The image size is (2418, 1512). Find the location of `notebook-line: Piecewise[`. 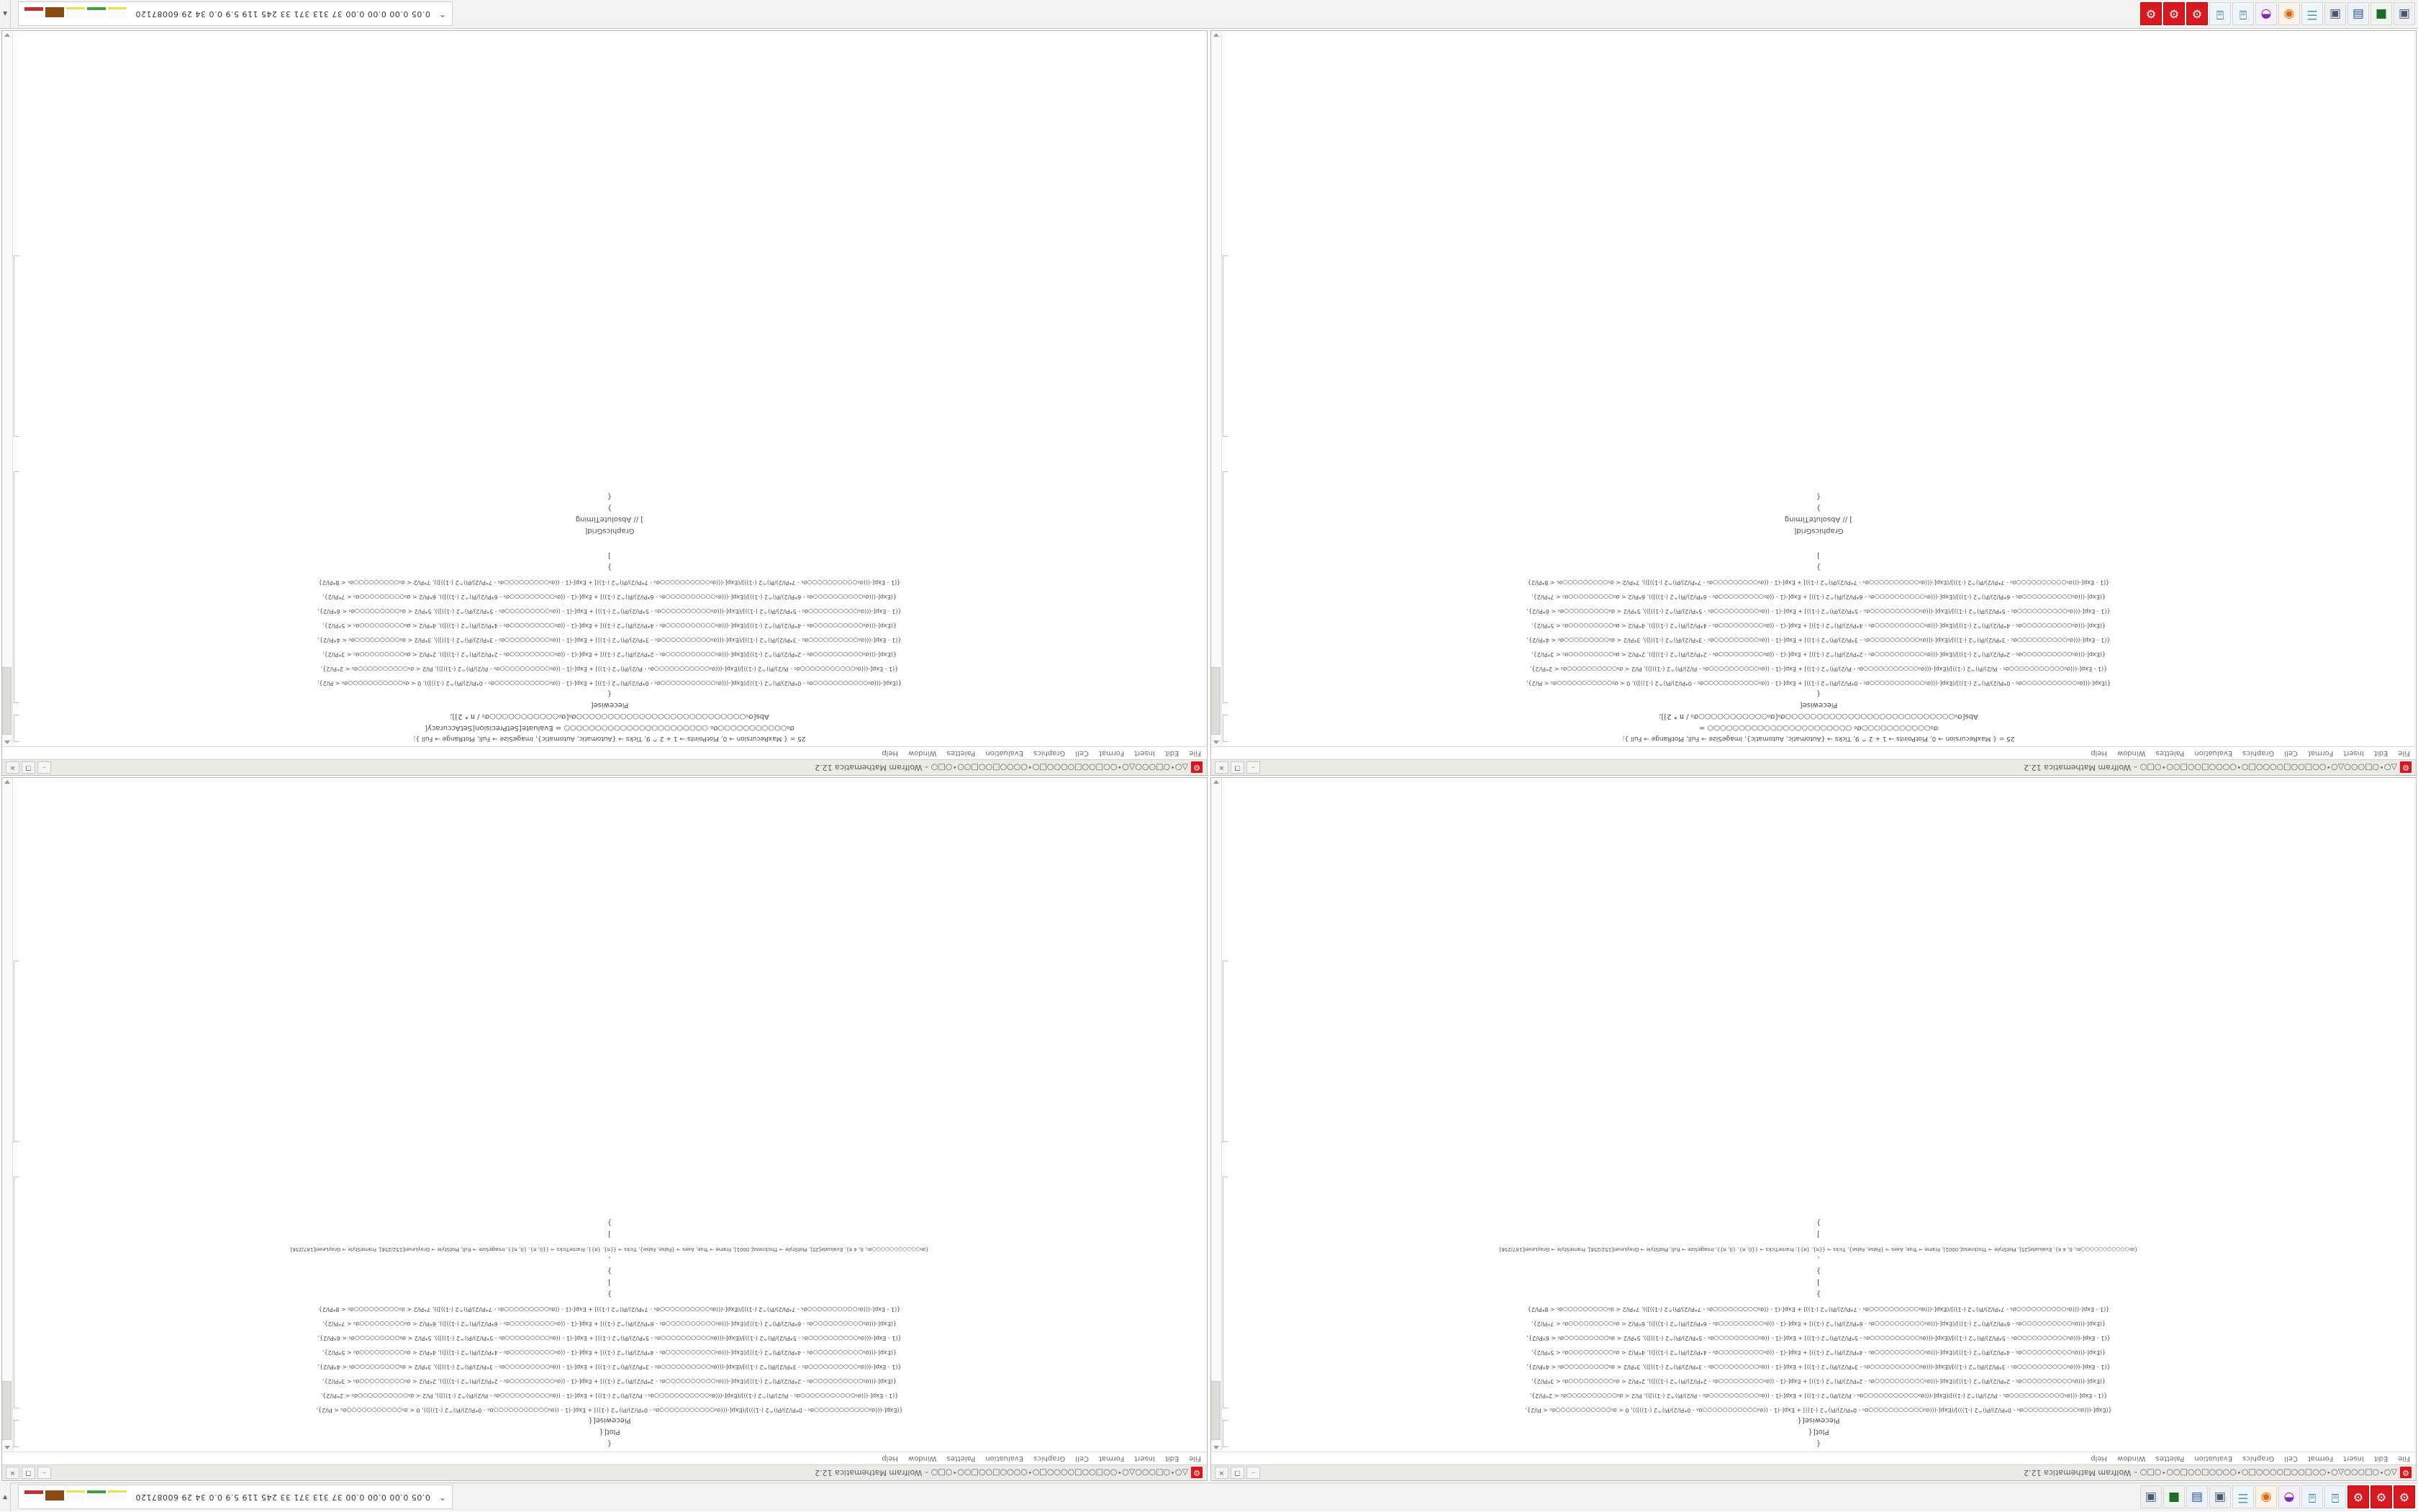

notebook-line: Piecewise[ is located at coordinates (1818, 705).